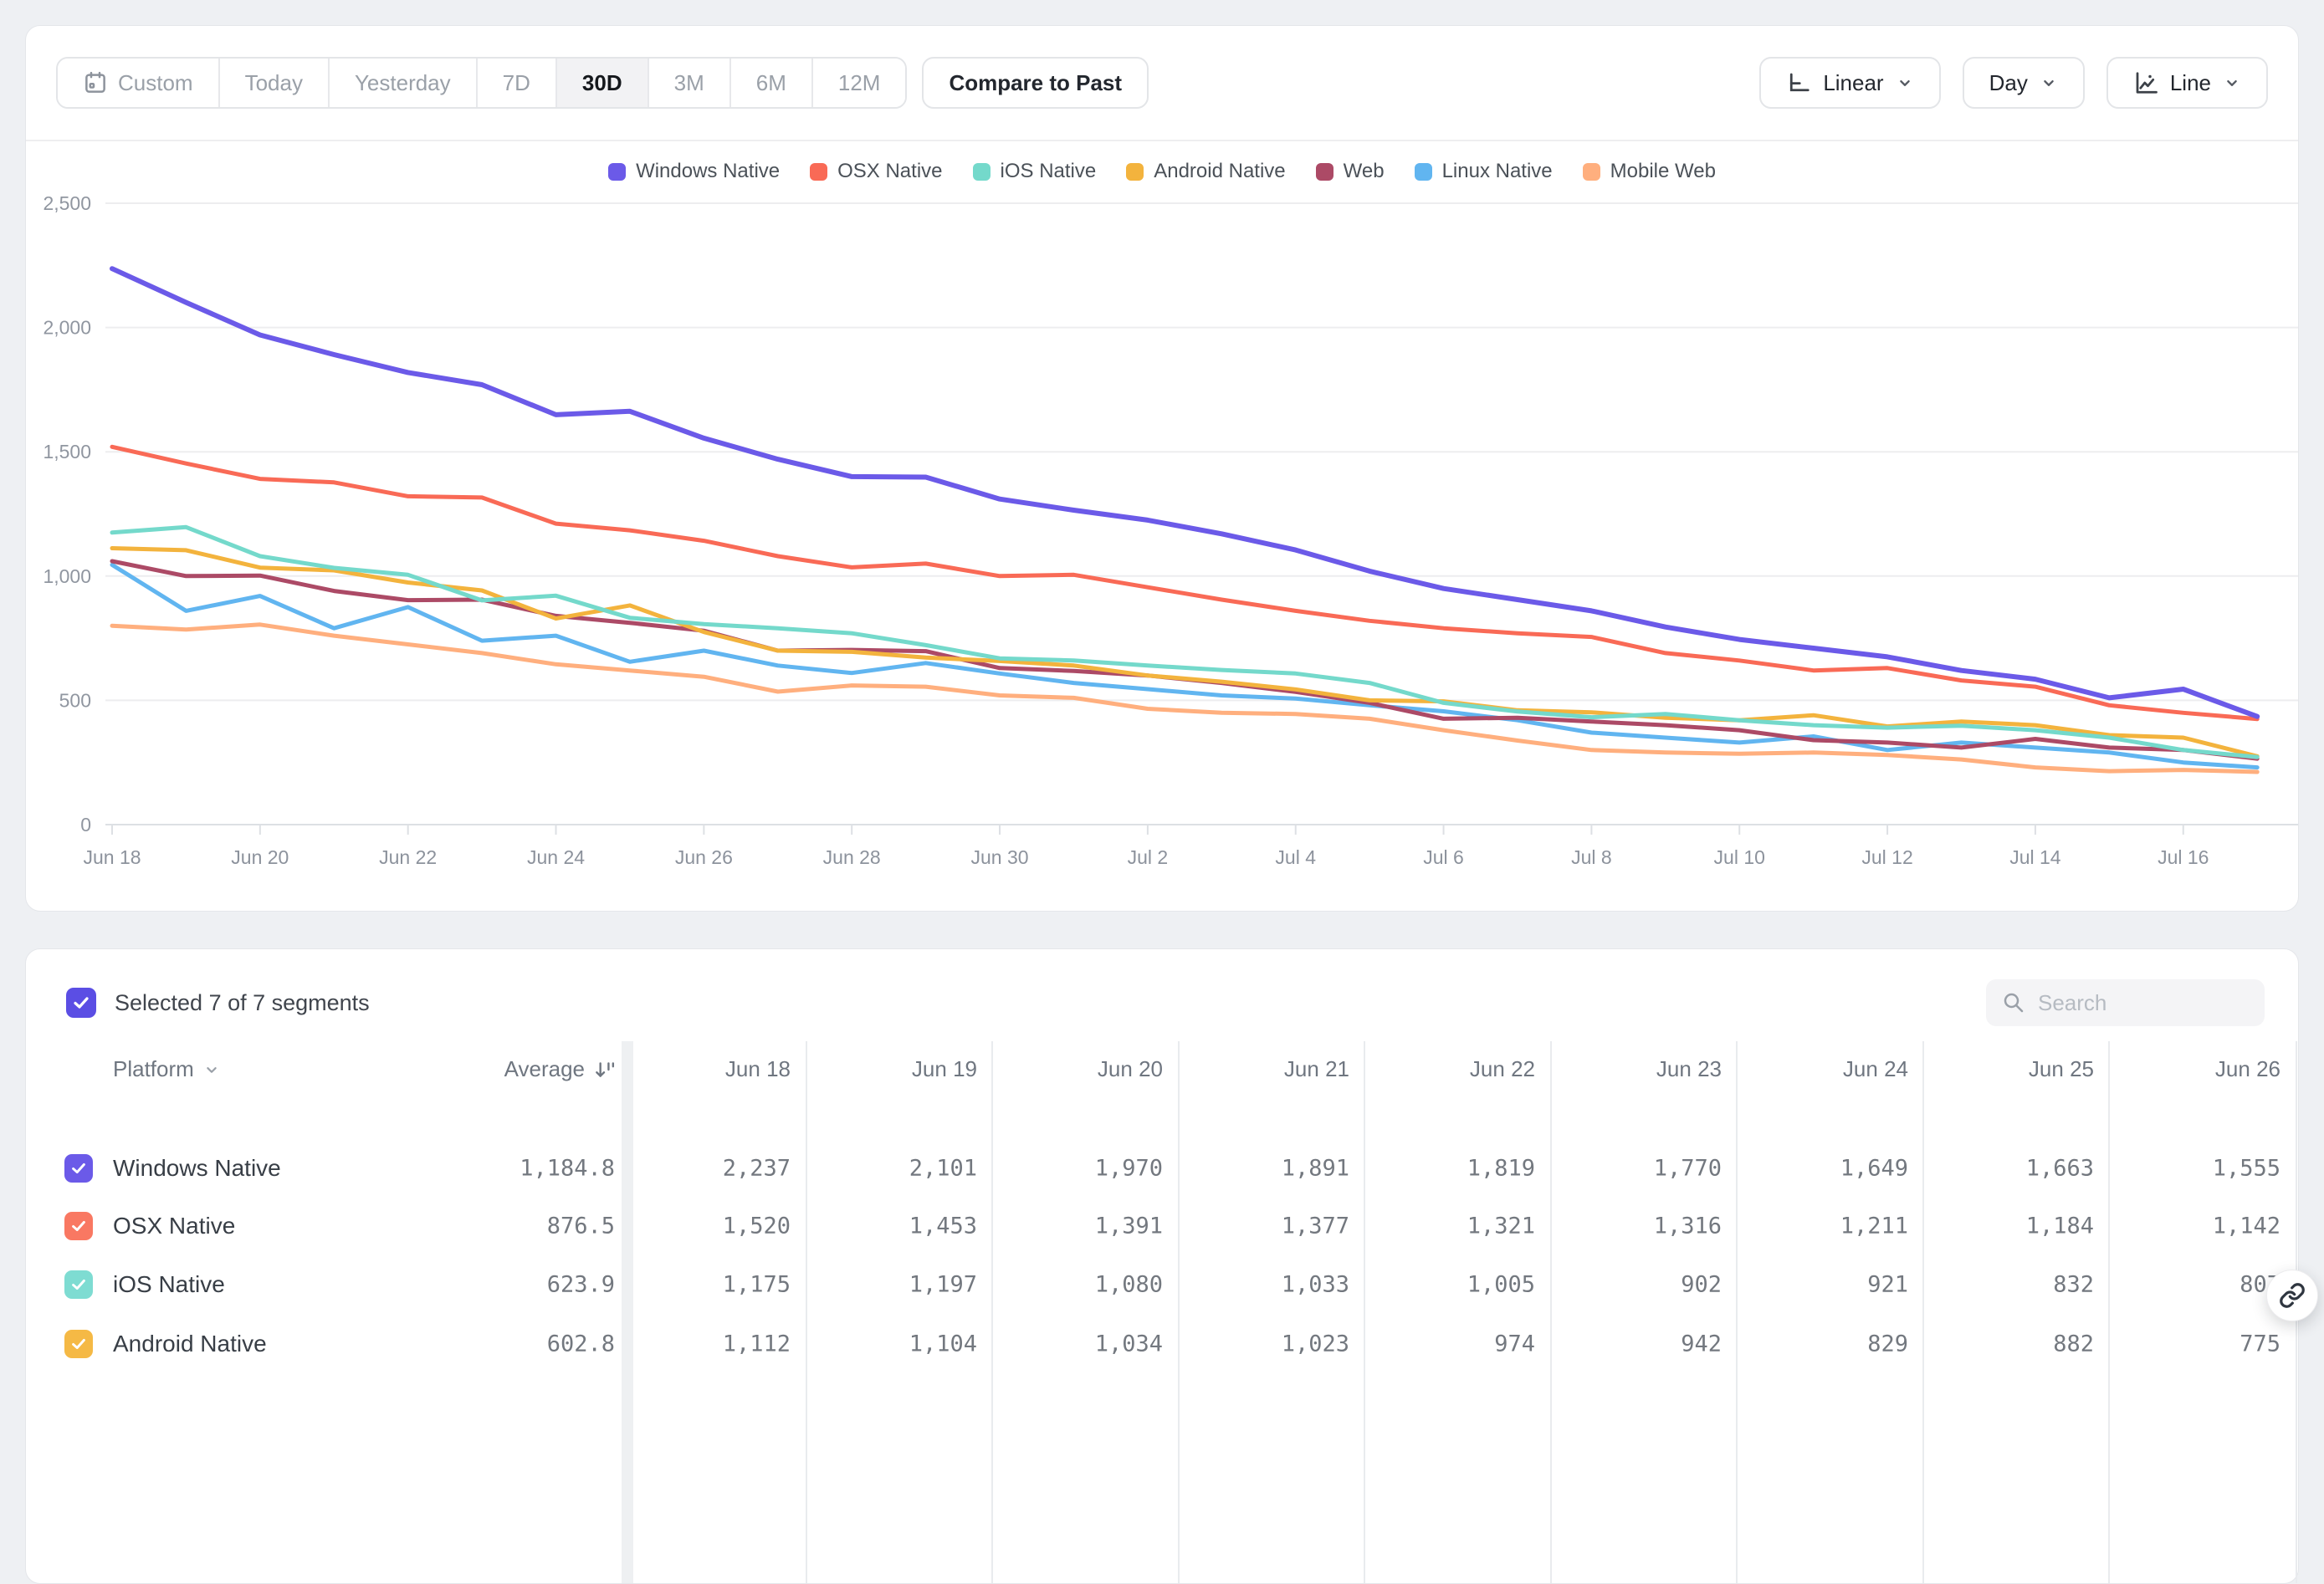 Image resolution: width=2324 pixels, height=1584 pixels. Describe the element at coordinates (704, 857) in the screenshot. I see `x-axis-label: Jun 26` at that location.